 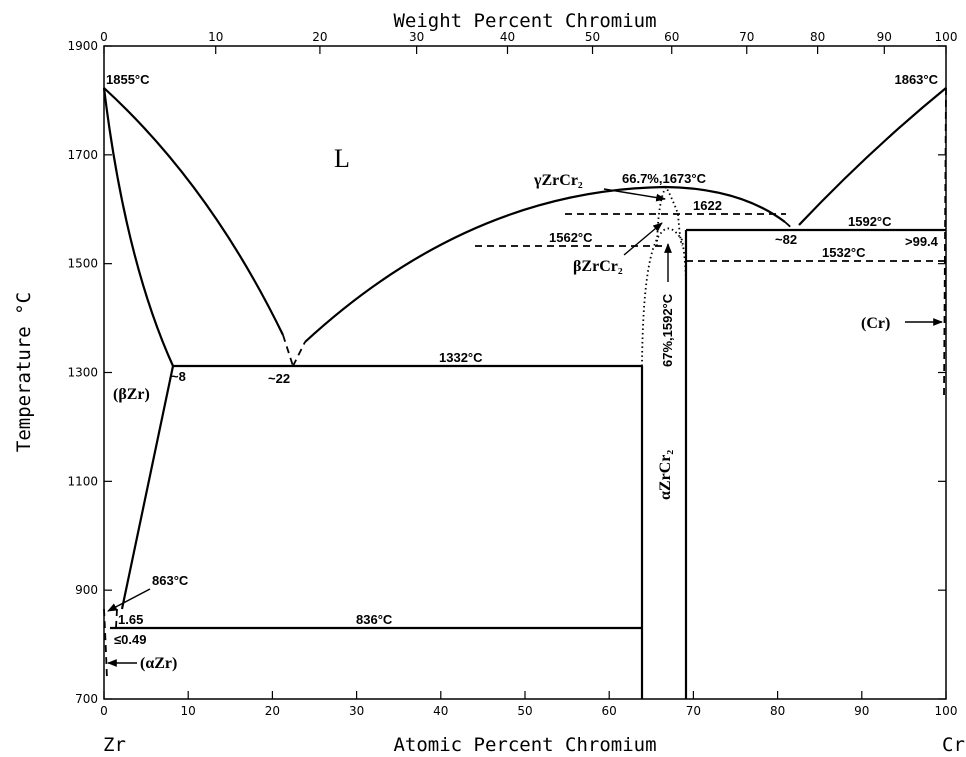 What do you see at coordinates (922, 241) in the screenshot?
I see `x-99-4-label: >99.4` at bounding box center [922, 241].